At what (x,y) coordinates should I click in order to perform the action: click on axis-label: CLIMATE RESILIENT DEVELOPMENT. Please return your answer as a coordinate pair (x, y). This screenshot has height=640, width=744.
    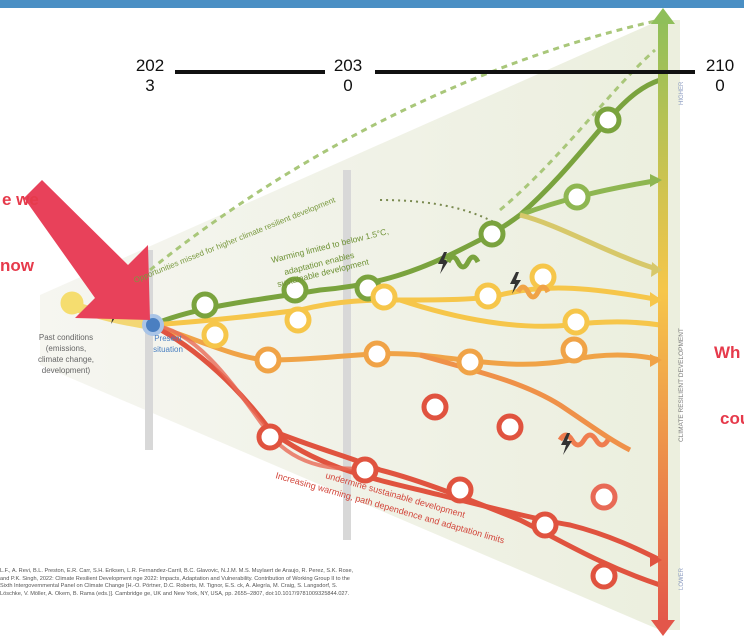
    Looking at the image, I should click on (681, 385).